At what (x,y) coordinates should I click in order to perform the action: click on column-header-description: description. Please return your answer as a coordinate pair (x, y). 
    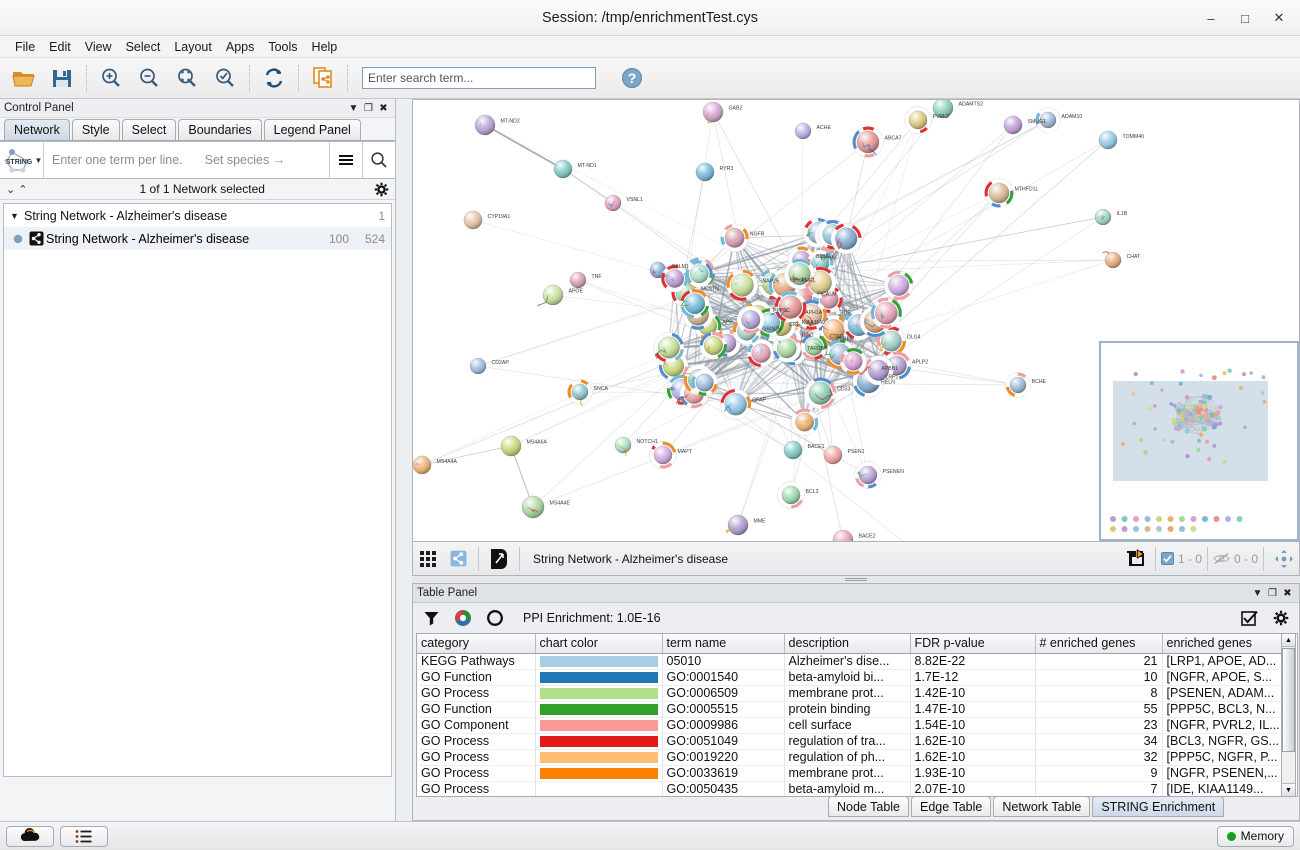
    Looking at the image, I should click on (847, 644).